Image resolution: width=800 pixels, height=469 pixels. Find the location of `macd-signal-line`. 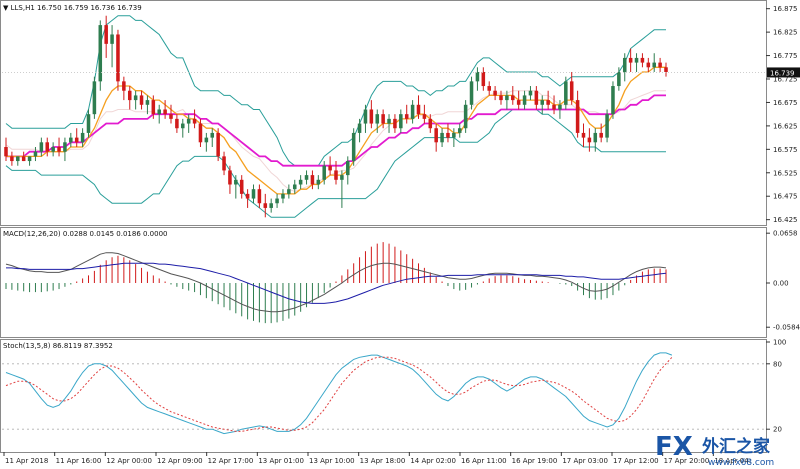

macd-signal-line is located at coordinates (336, 283).